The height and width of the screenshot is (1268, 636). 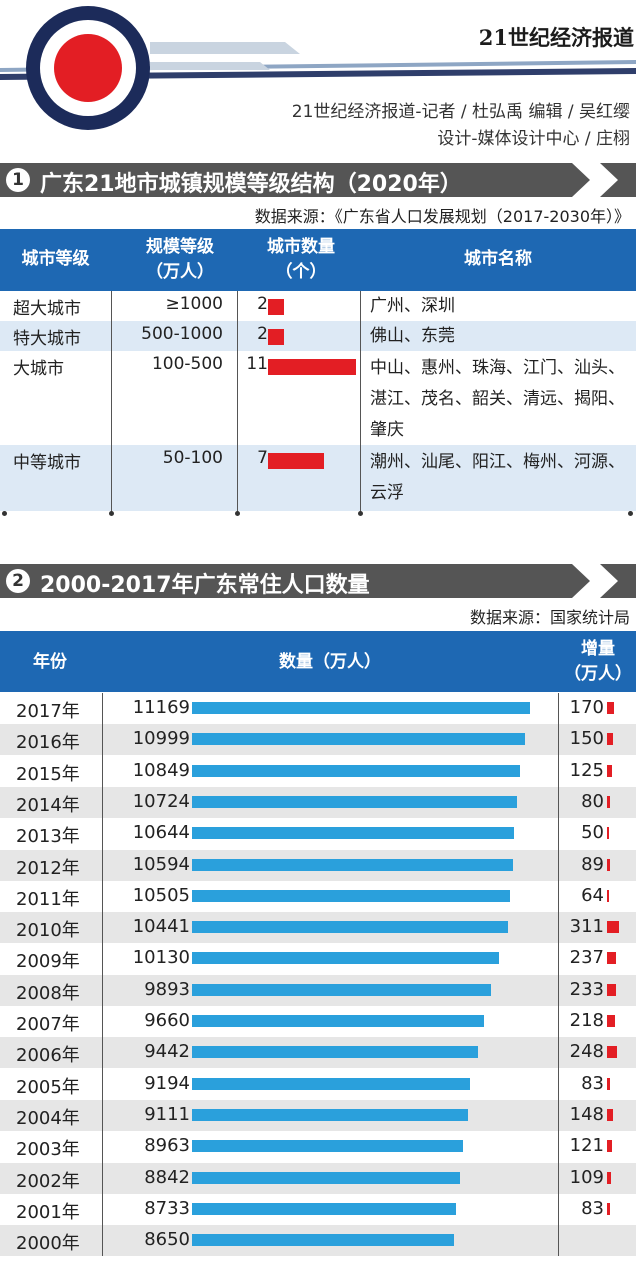 I want to click on col-header-count: 城市数量, so click(x=301, y=247).